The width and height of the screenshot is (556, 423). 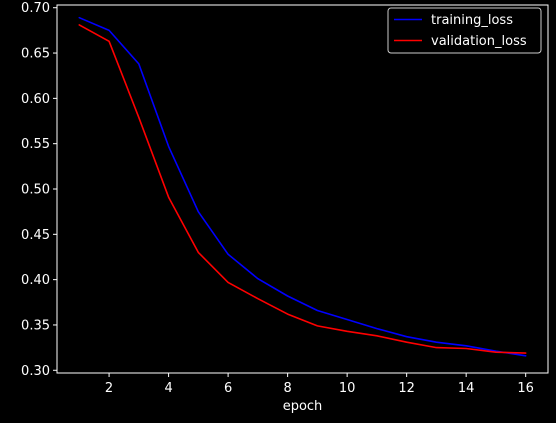 What do you see at coordinates (109, 388) in the screenshot?
I see `x-tick-label: 2` at bounding box center [109, 388].